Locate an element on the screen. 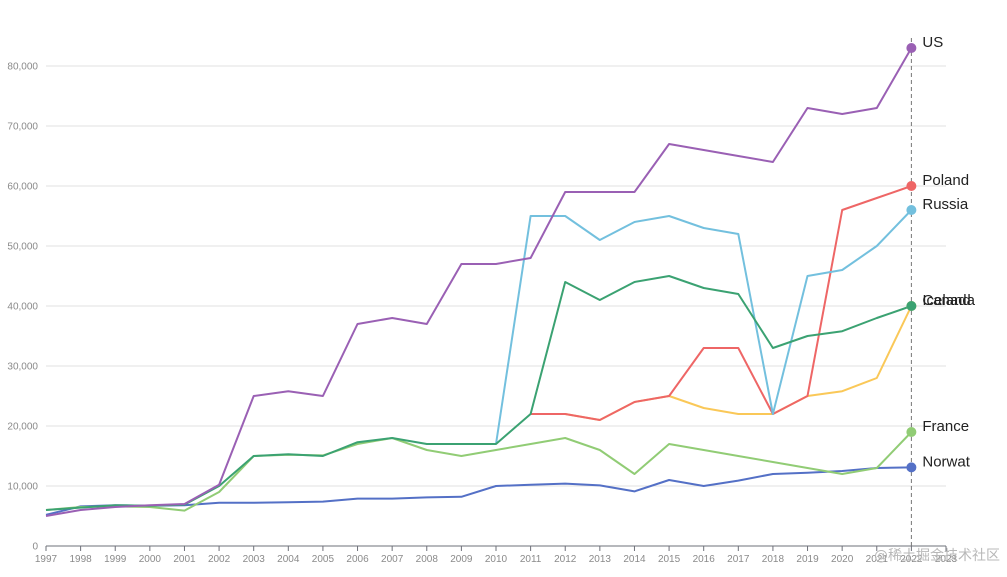  y-tick-label: 0 is located at coordinates (35, 547).